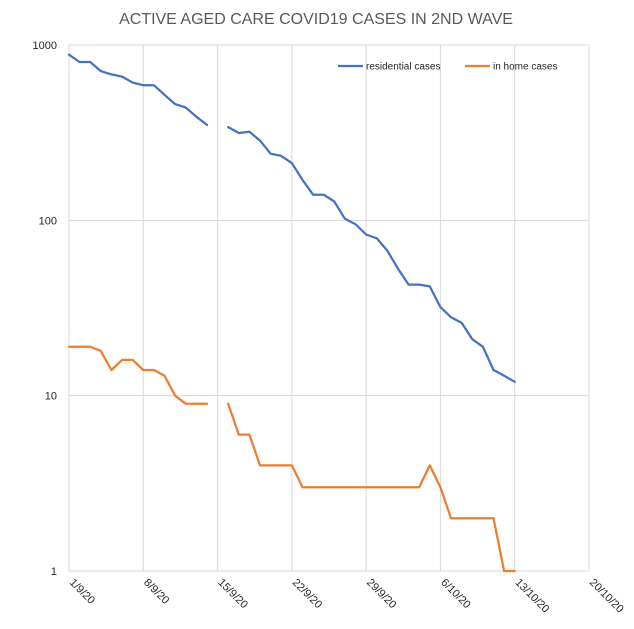 The image size is (634, 629). What do you see at coordinates (54, 572) in the screenshot?
I see `y-tick-label: 1` at bounding box center [54, 572].